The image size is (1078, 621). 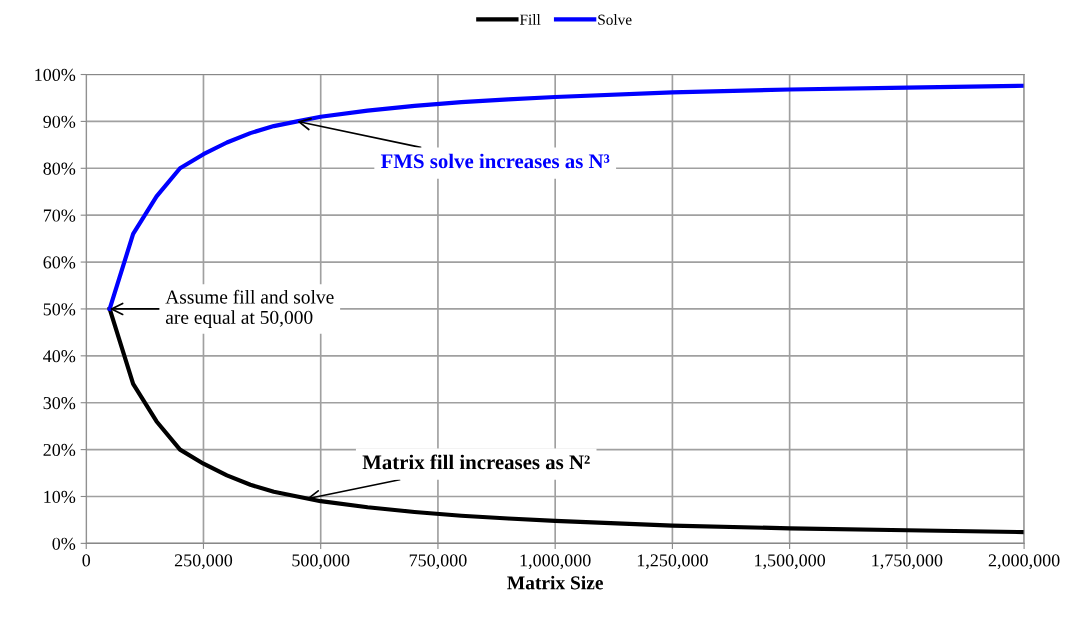 I want to click on x-tick-label: 1,000,000, so click(x=555, y=562).